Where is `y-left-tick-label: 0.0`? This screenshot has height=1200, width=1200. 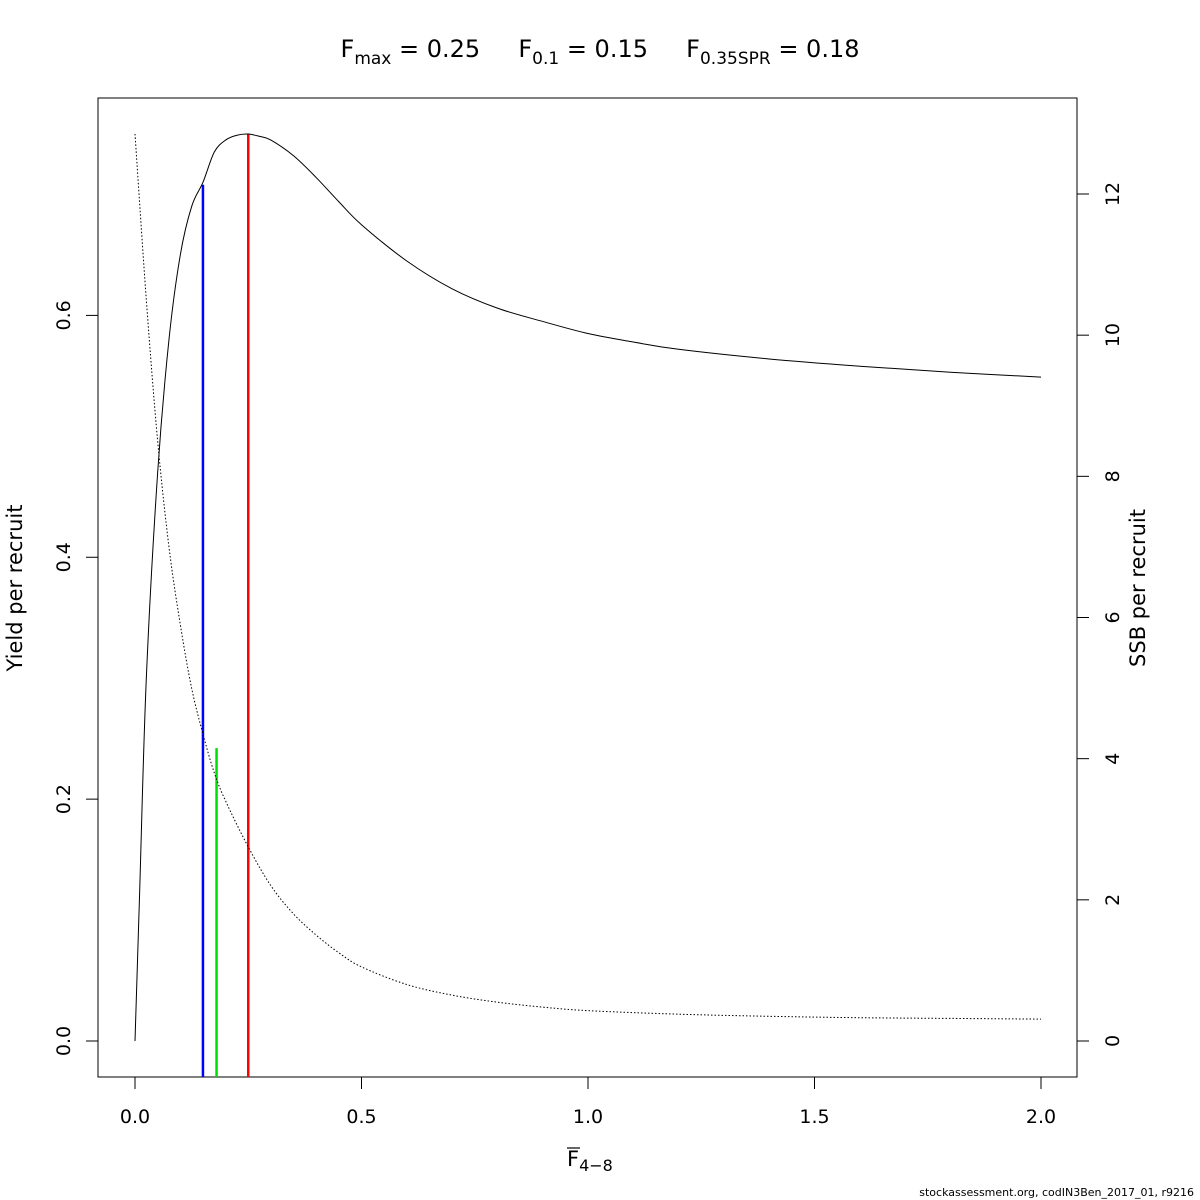 y-left-tick-label: 0.0 is located at coordinates (64, 1041).